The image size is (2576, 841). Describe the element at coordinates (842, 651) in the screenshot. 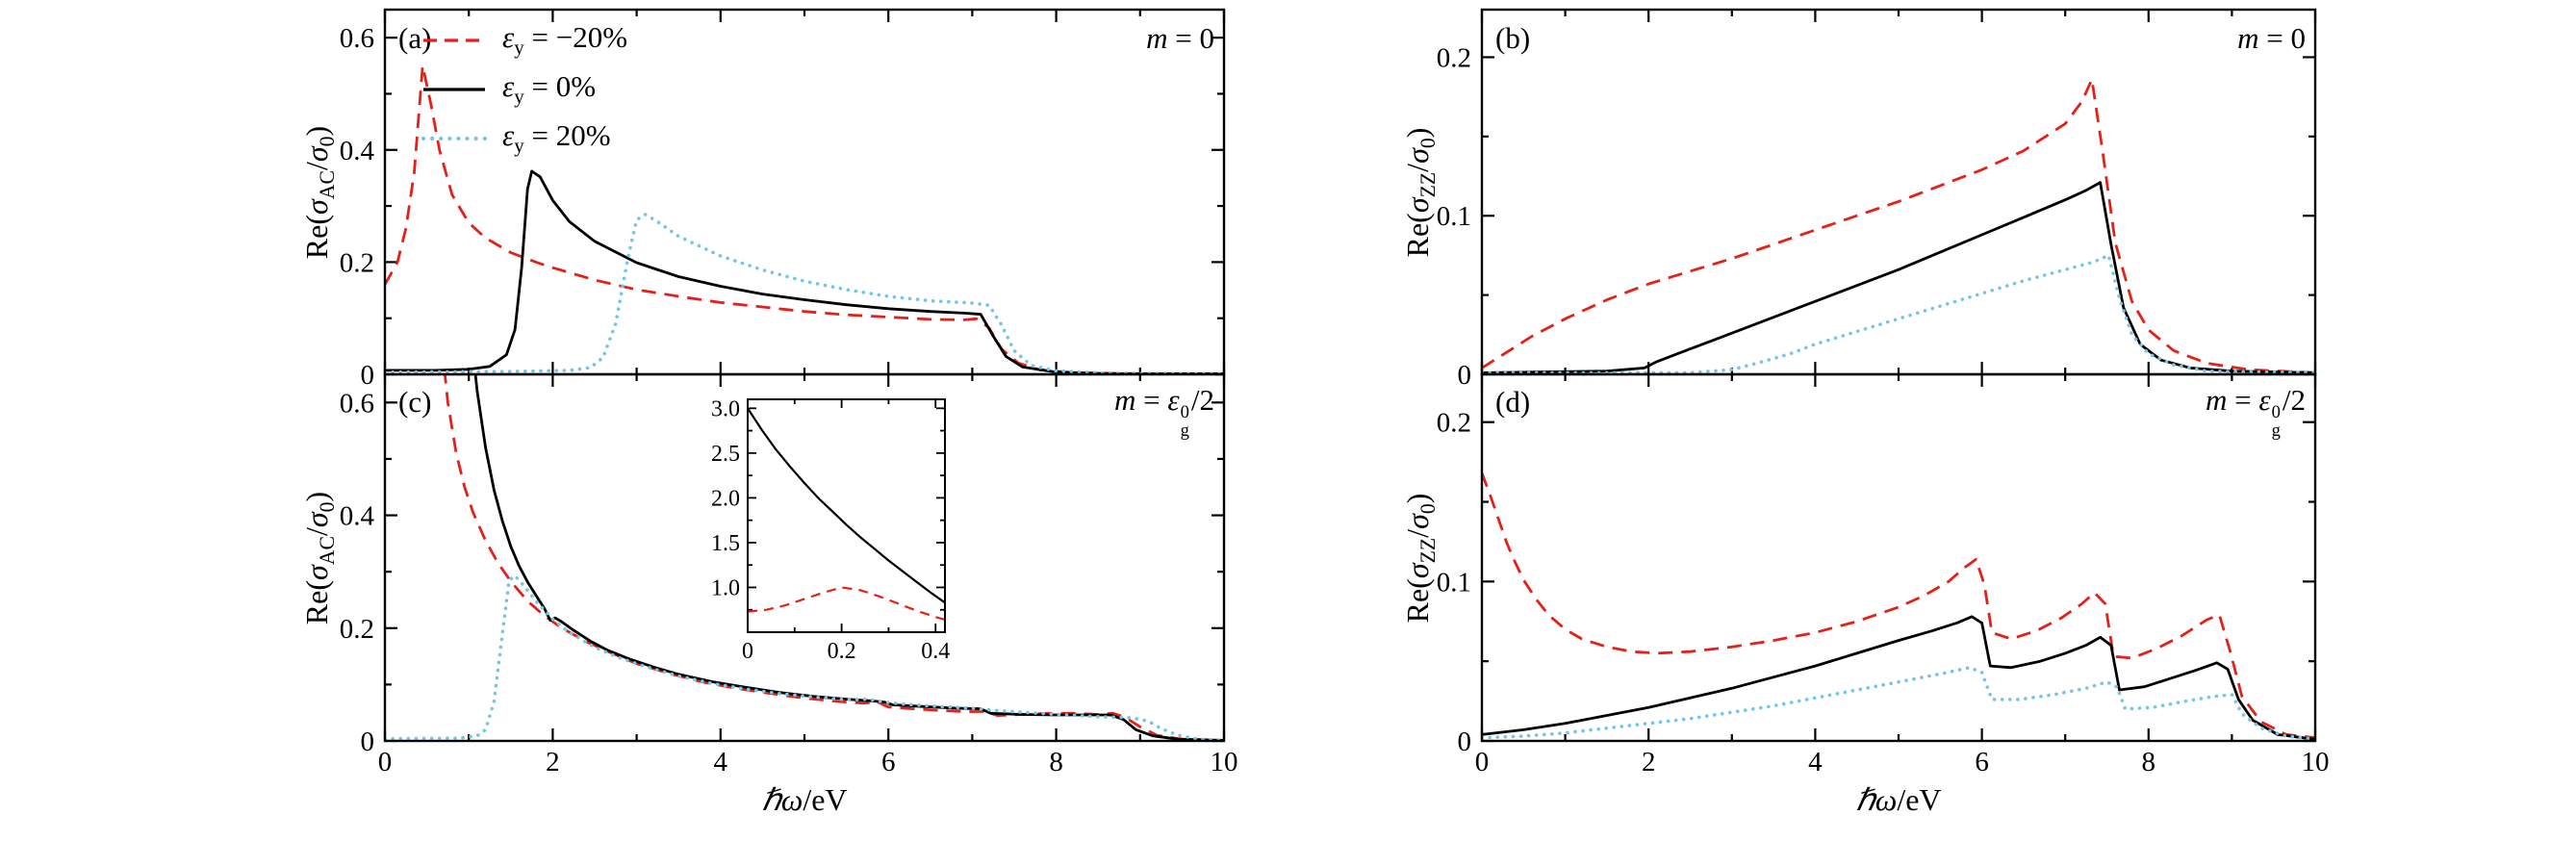

I see `x-tick-label: 0.2` at that location.